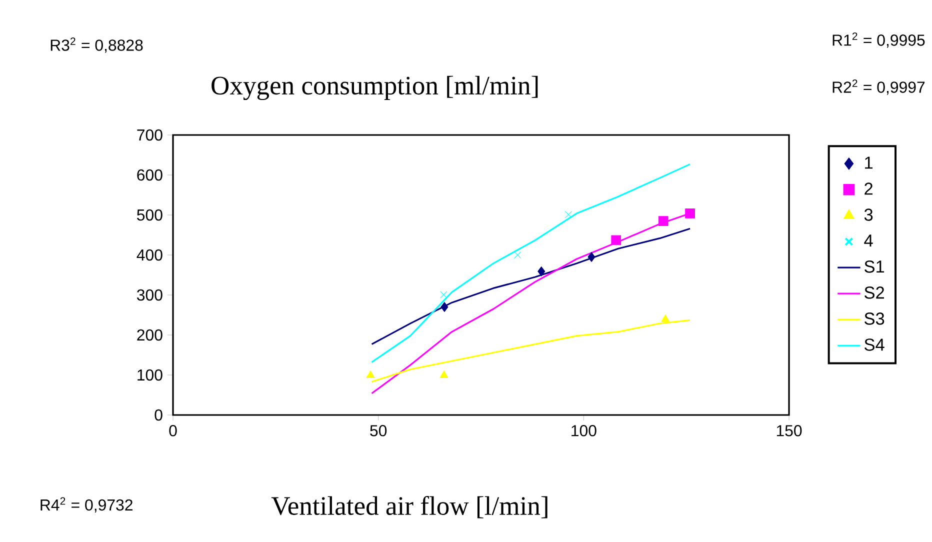  I want to click on y-tick-label: 600, so click(149, 175).